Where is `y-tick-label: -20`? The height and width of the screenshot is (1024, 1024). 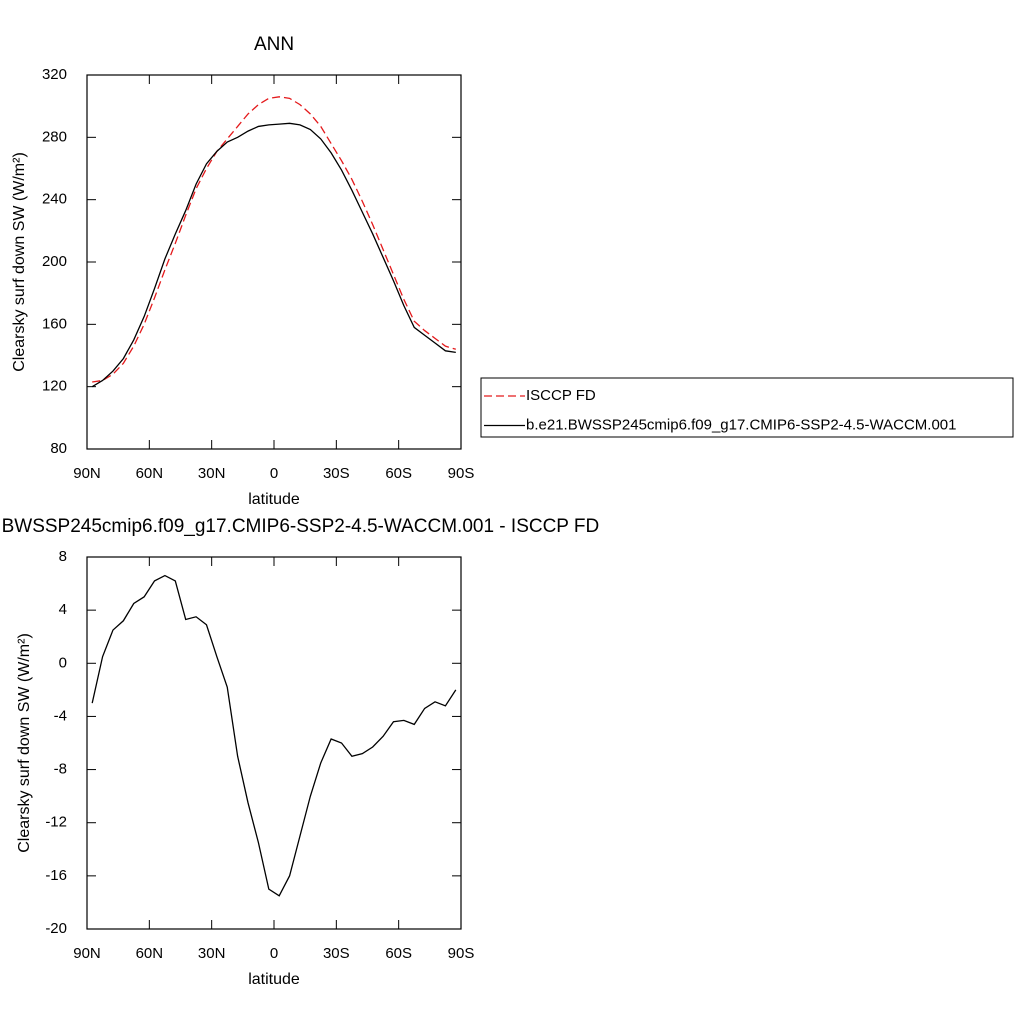
y-tick-label: -20 is located at coordinates (56, 928).